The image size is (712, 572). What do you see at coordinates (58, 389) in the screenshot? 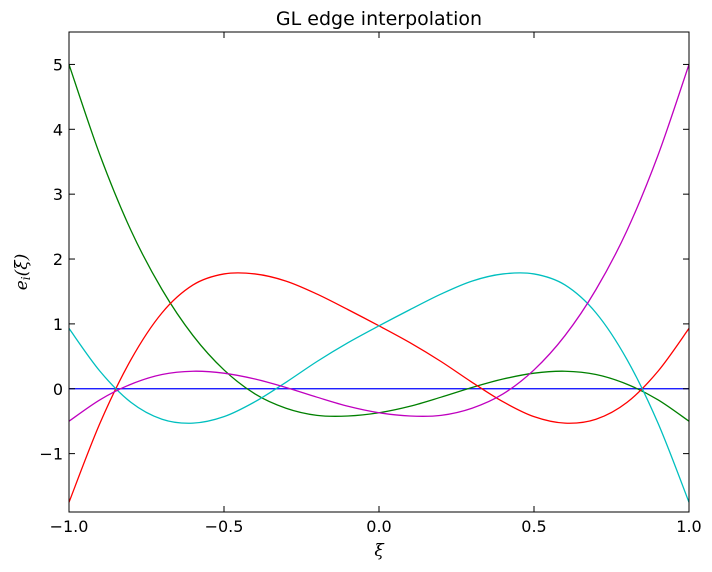
I see `y-tick-label: 0` at bounding box center [58, 389].